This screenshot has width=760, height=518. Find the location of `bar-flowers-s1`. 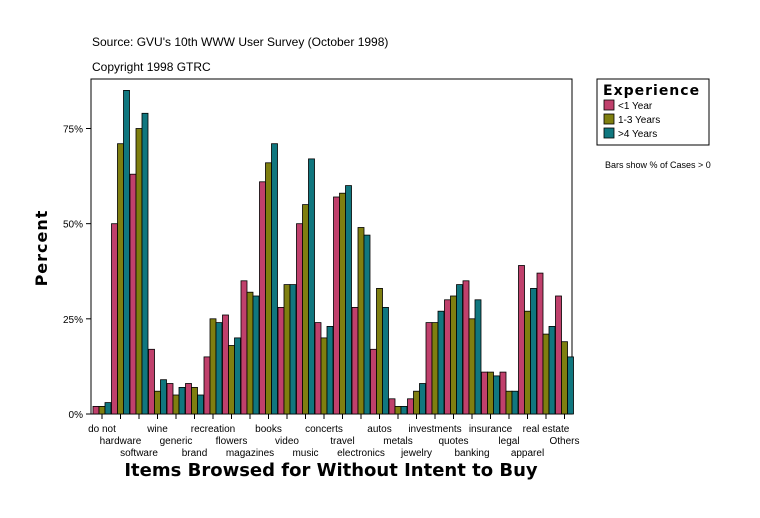

bar-flowers-s1 is located at coordinates (225, 364).